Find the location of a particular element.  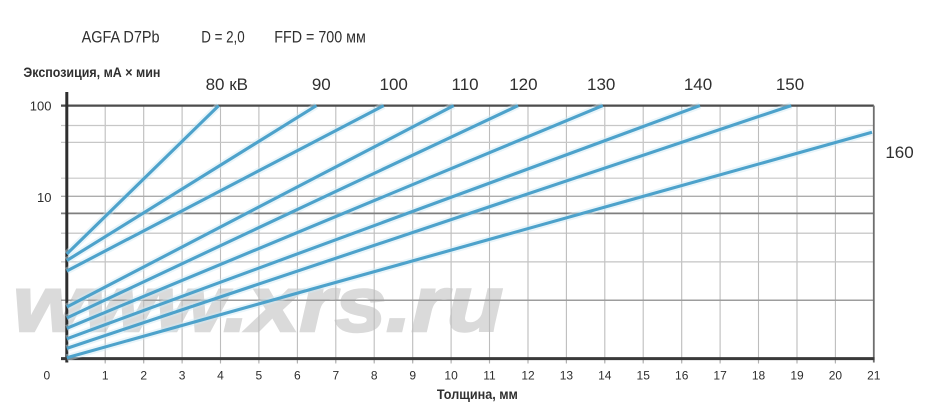

svg-text: 160 is located at coordinates (899, 152).